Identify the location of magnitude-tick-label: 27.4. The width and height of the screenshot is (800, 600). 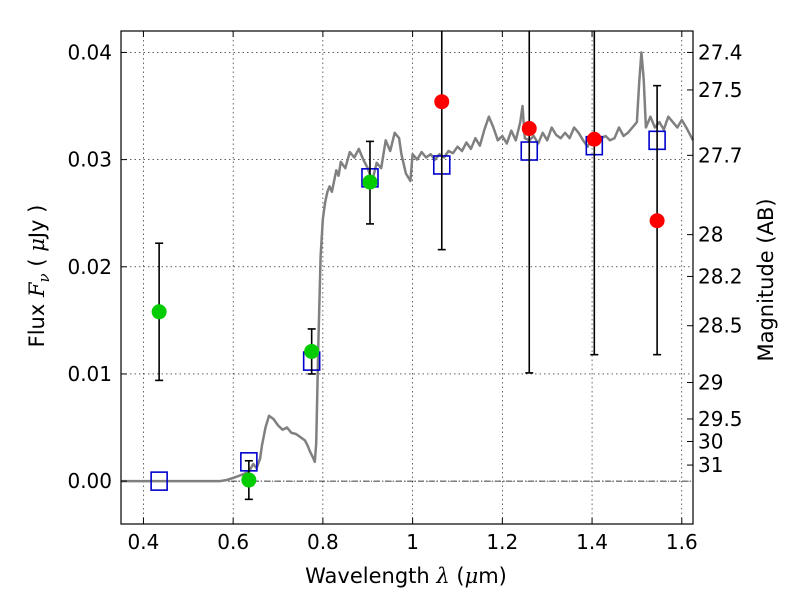
(720, 52).